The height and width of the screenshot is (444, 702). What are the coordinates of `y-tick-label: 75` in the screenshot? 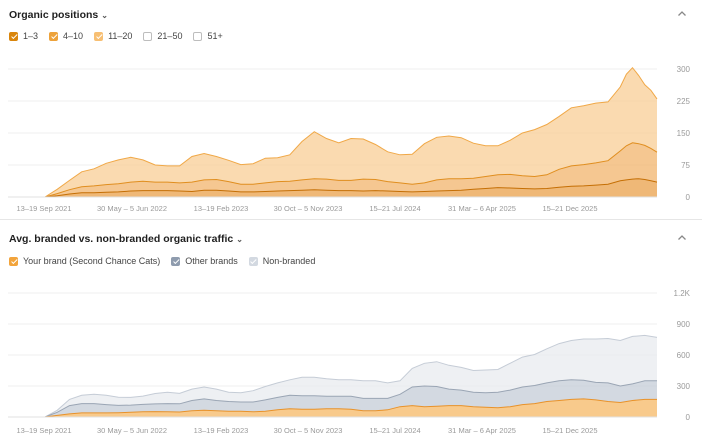 It's located at (685, 165).